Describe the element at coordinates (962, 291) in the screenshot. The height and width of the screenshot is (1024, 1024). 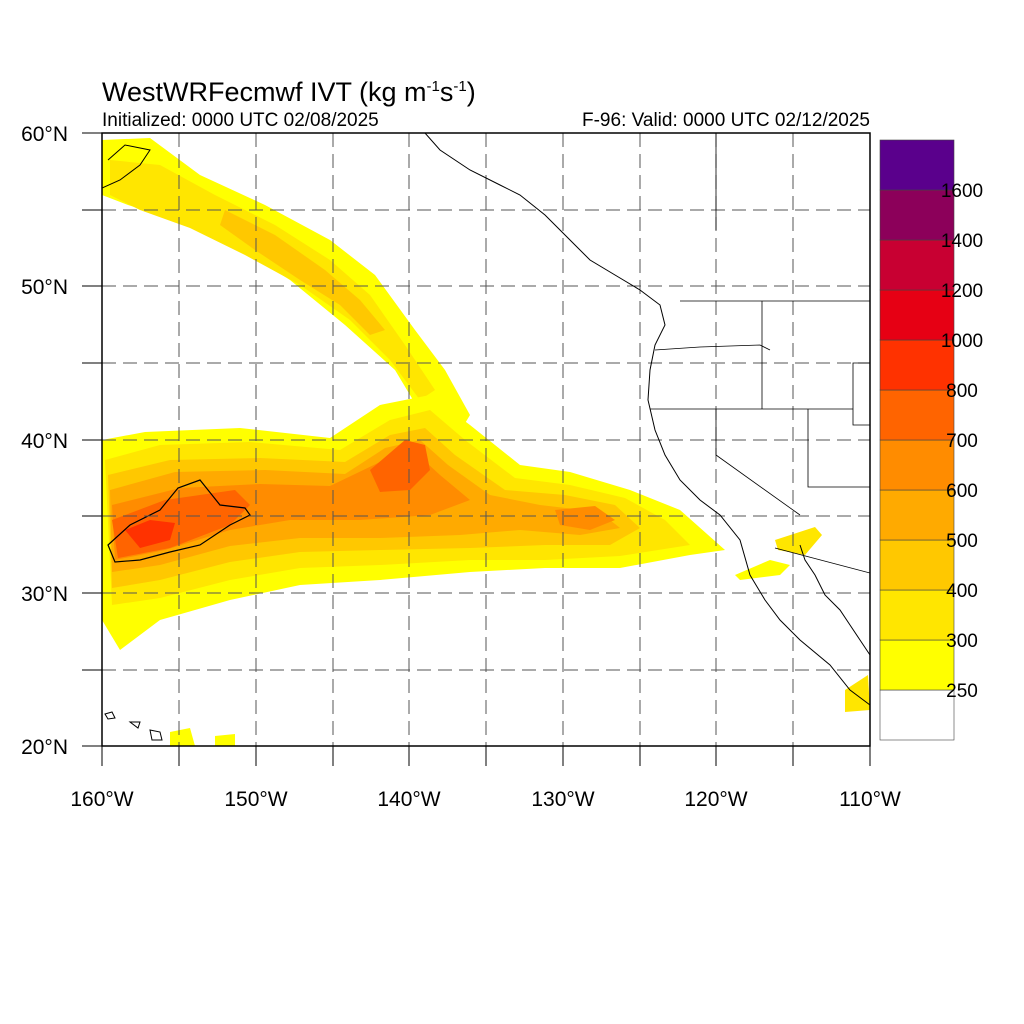
I see `colorbar-label: 1200` at that location.